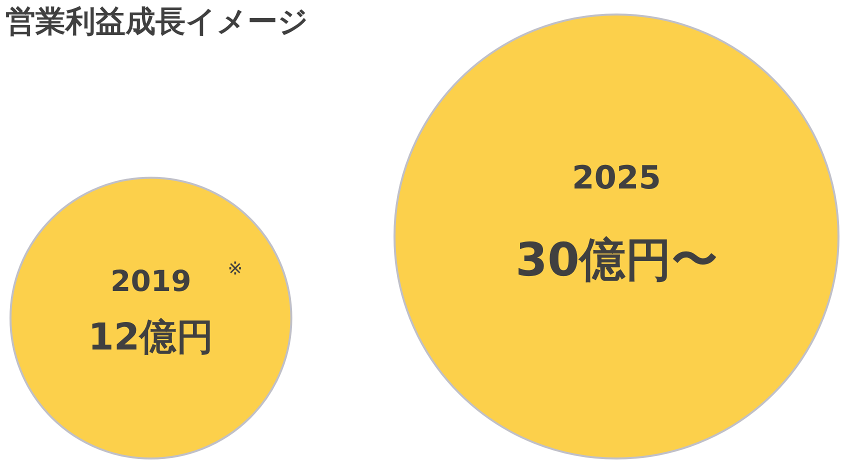  What do you see at coordinates (157, 22) in the screenshot?
I see `text: 営業利益成長イメージ` at bounding box center [157, 22].